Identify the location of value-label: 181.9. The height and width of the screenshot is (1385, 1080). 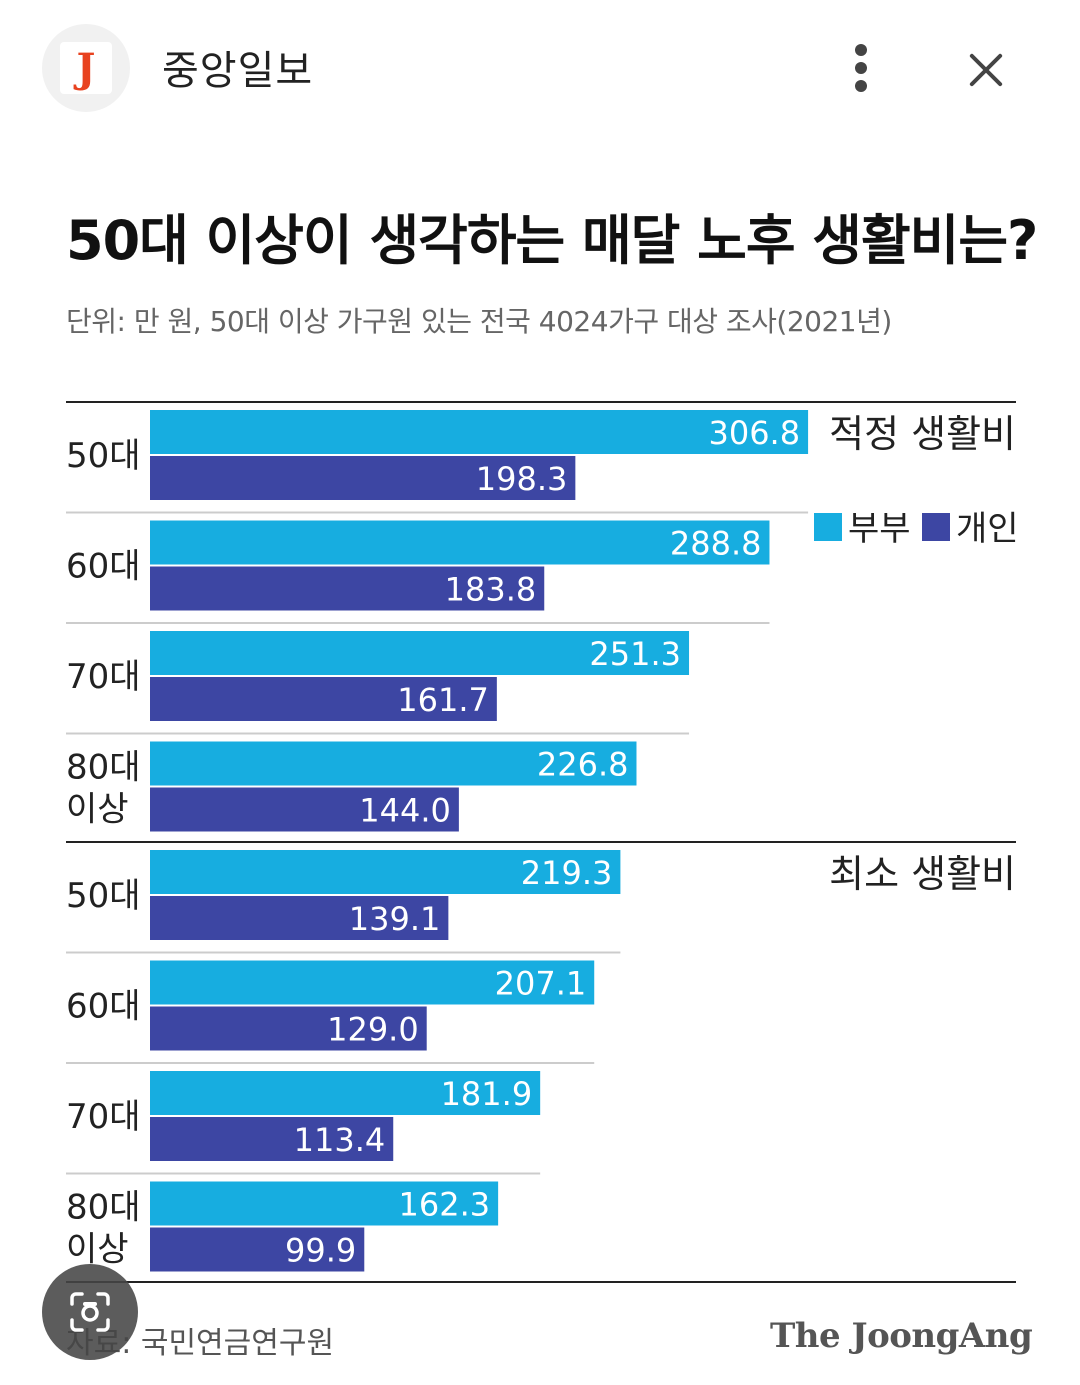
(487, 1094).